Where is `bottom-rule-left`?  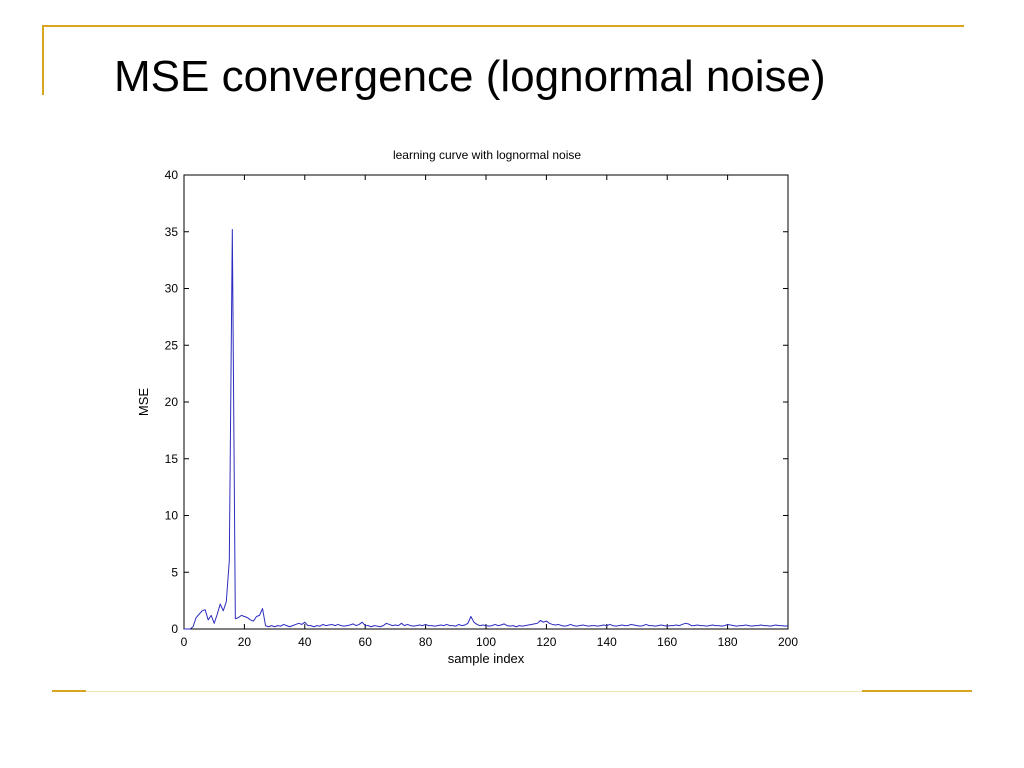
bottom-rule-left is located at coordinates (69, 691).